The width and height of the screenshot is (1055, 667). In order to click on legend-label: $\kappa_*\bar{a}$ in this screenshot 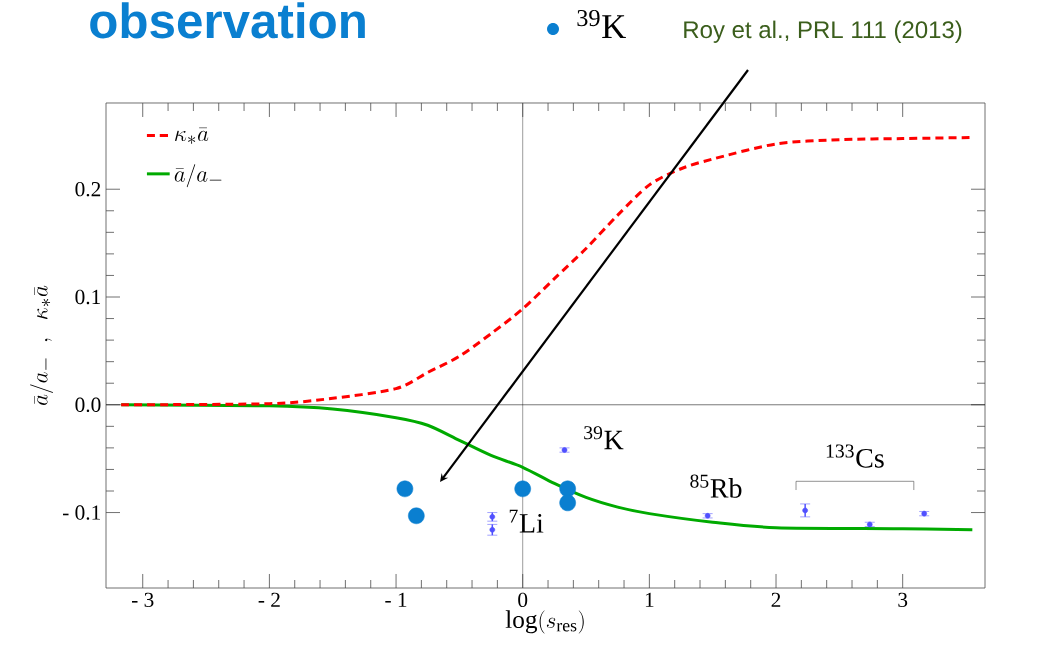, I will do `click(192, 135)`.